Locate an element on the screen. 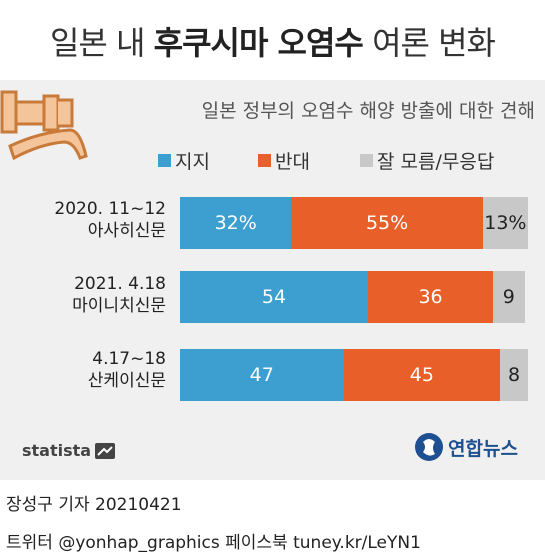  legend-support: 지지 is located at coordinates (184, 160).